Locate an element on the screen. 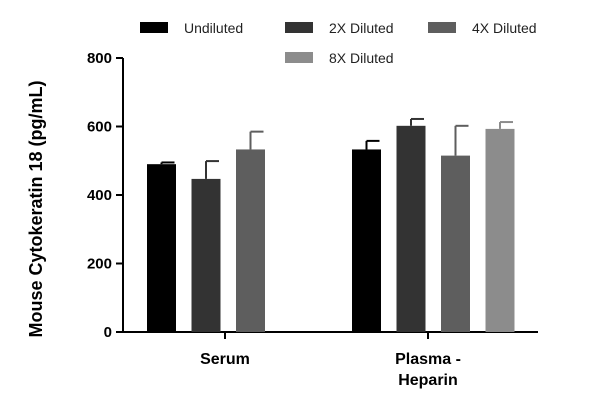 Image resolution: width=600 pixels, height=413 pixels. y-tick-label: 200 is located at coordinates (99, 264).